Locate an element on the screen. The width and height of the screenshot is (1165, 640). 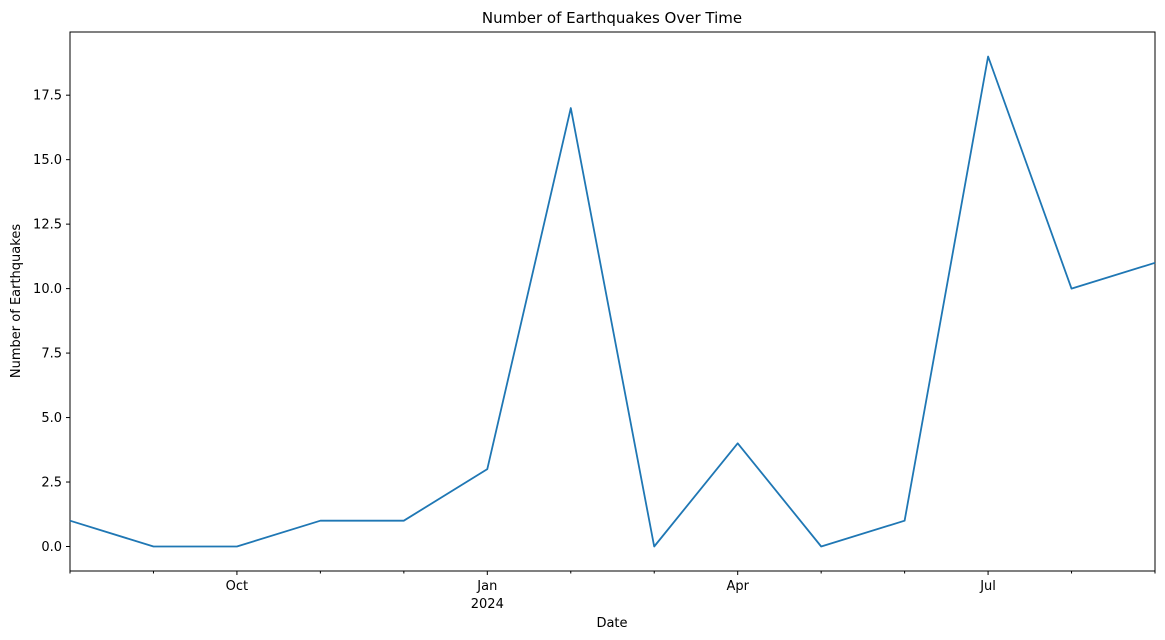
y-tick-label: 17.5 is located at coordinates (47, 96).